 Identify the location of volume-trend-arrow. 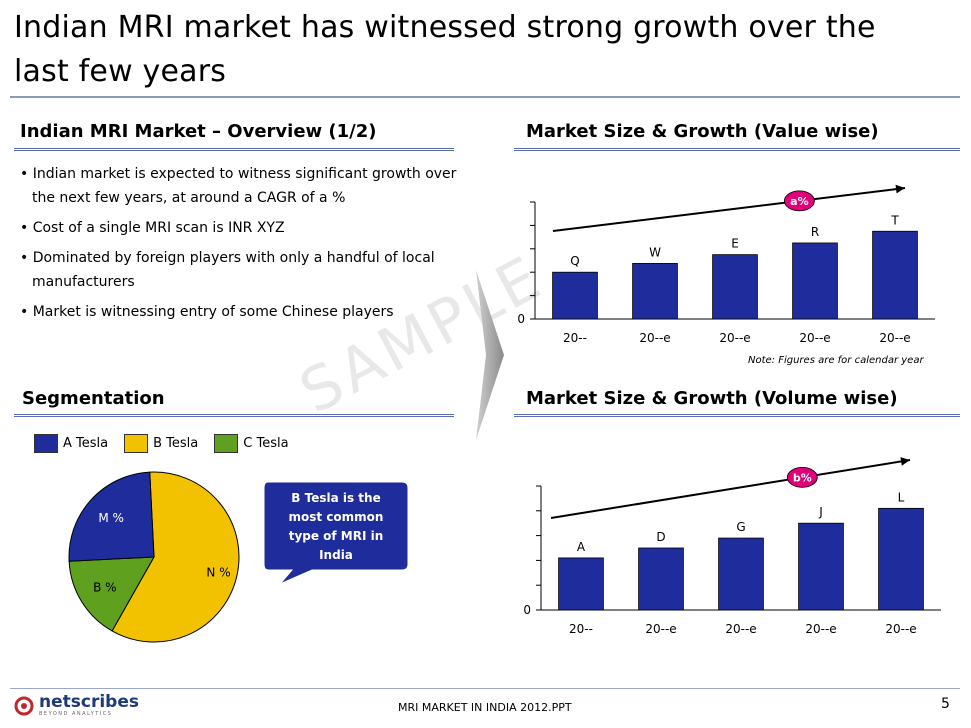
(730, 489).